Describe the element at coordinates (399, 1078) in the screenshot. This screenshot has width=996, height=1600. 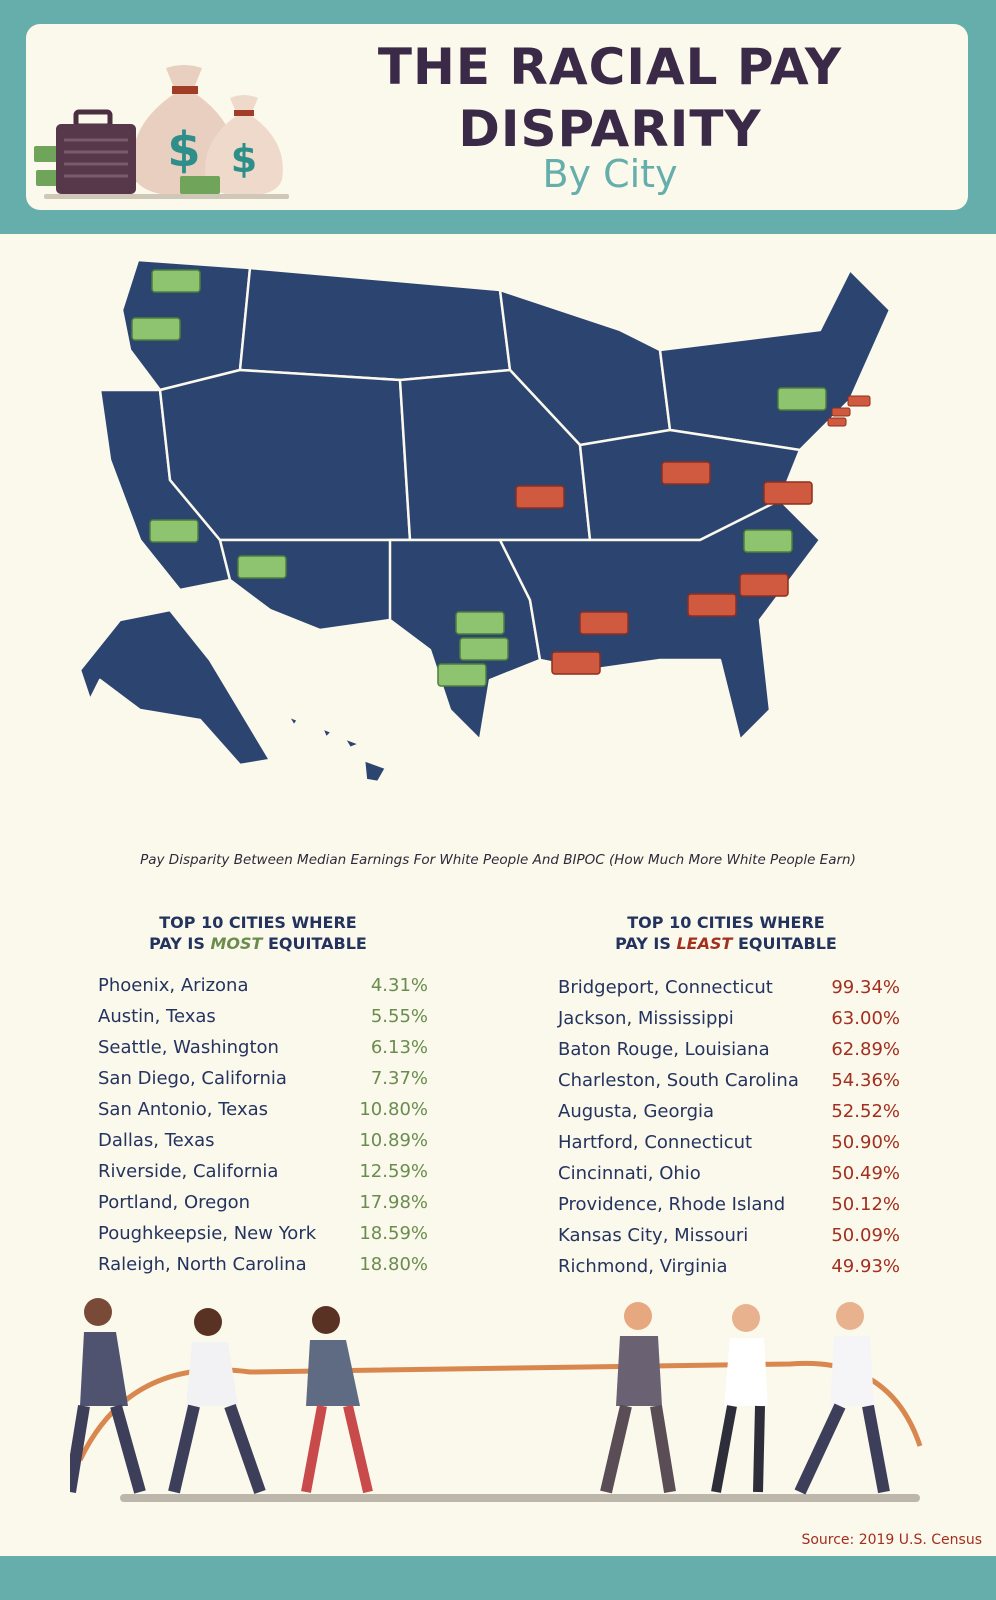
I see `disparity-value: 7.37%` at that location.